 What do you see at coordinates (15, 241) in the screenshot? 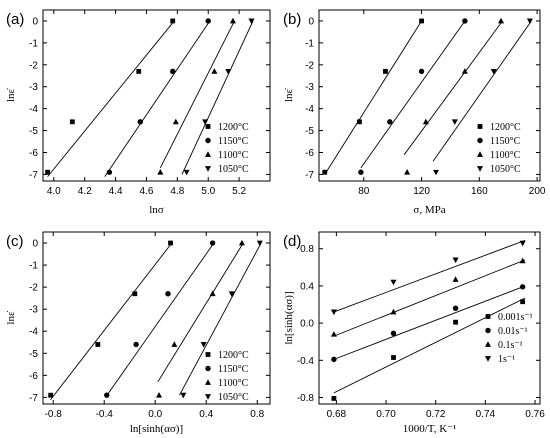
I see `panel-label: (c)` at bounding box center [15, 241].